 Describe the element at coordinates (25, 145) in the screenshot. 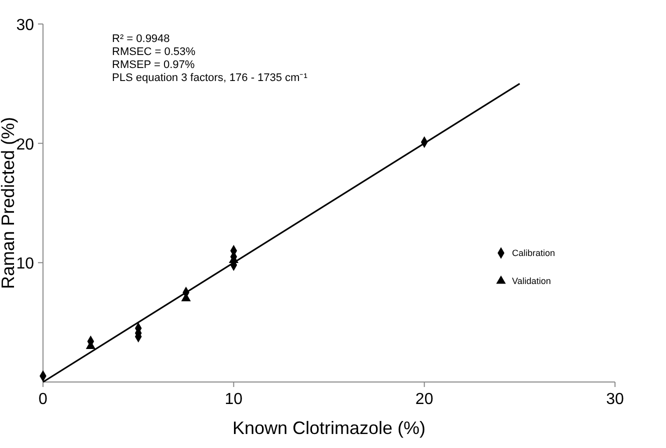

I see `y-tick-label: 20` at that location.